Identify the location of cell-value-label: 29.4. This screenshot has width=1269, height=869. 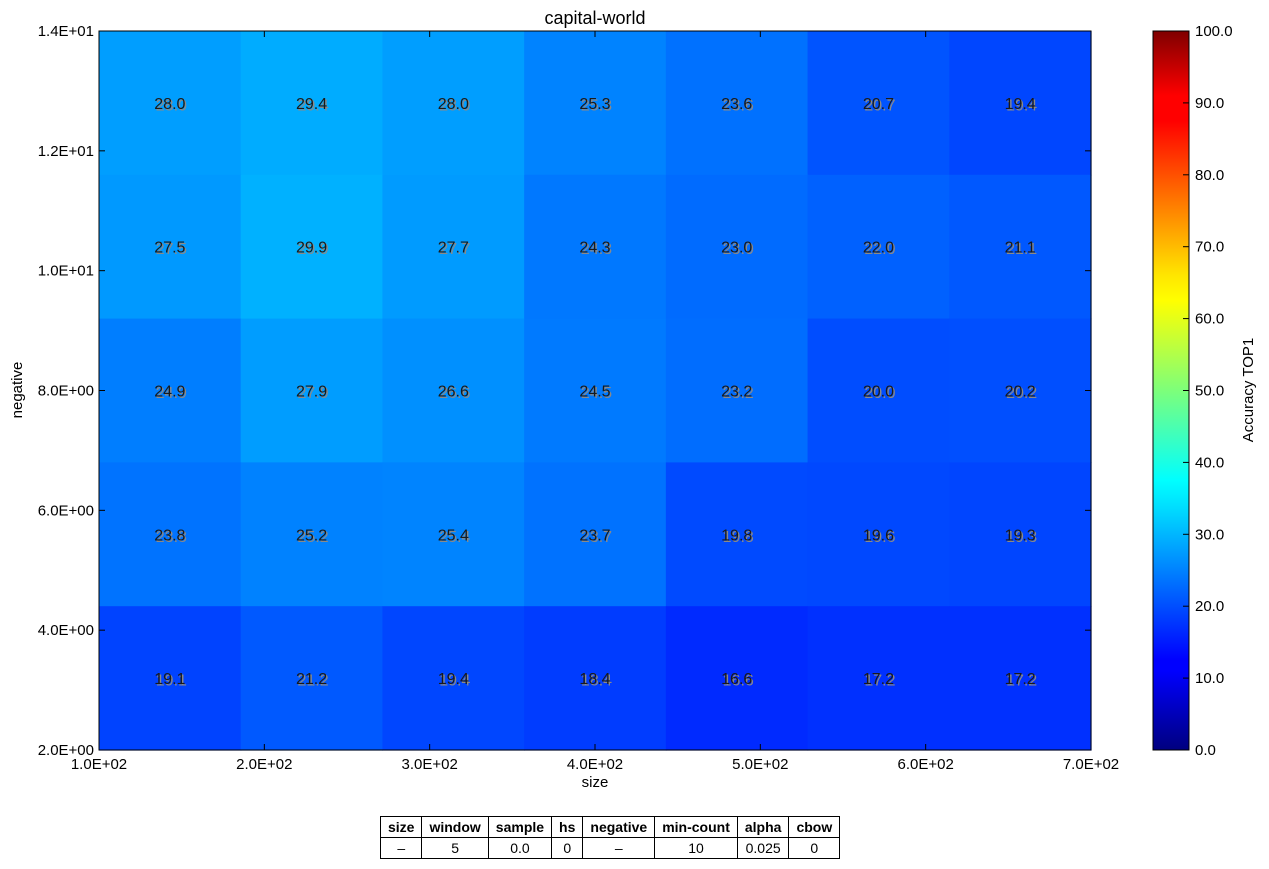
(311, 104).